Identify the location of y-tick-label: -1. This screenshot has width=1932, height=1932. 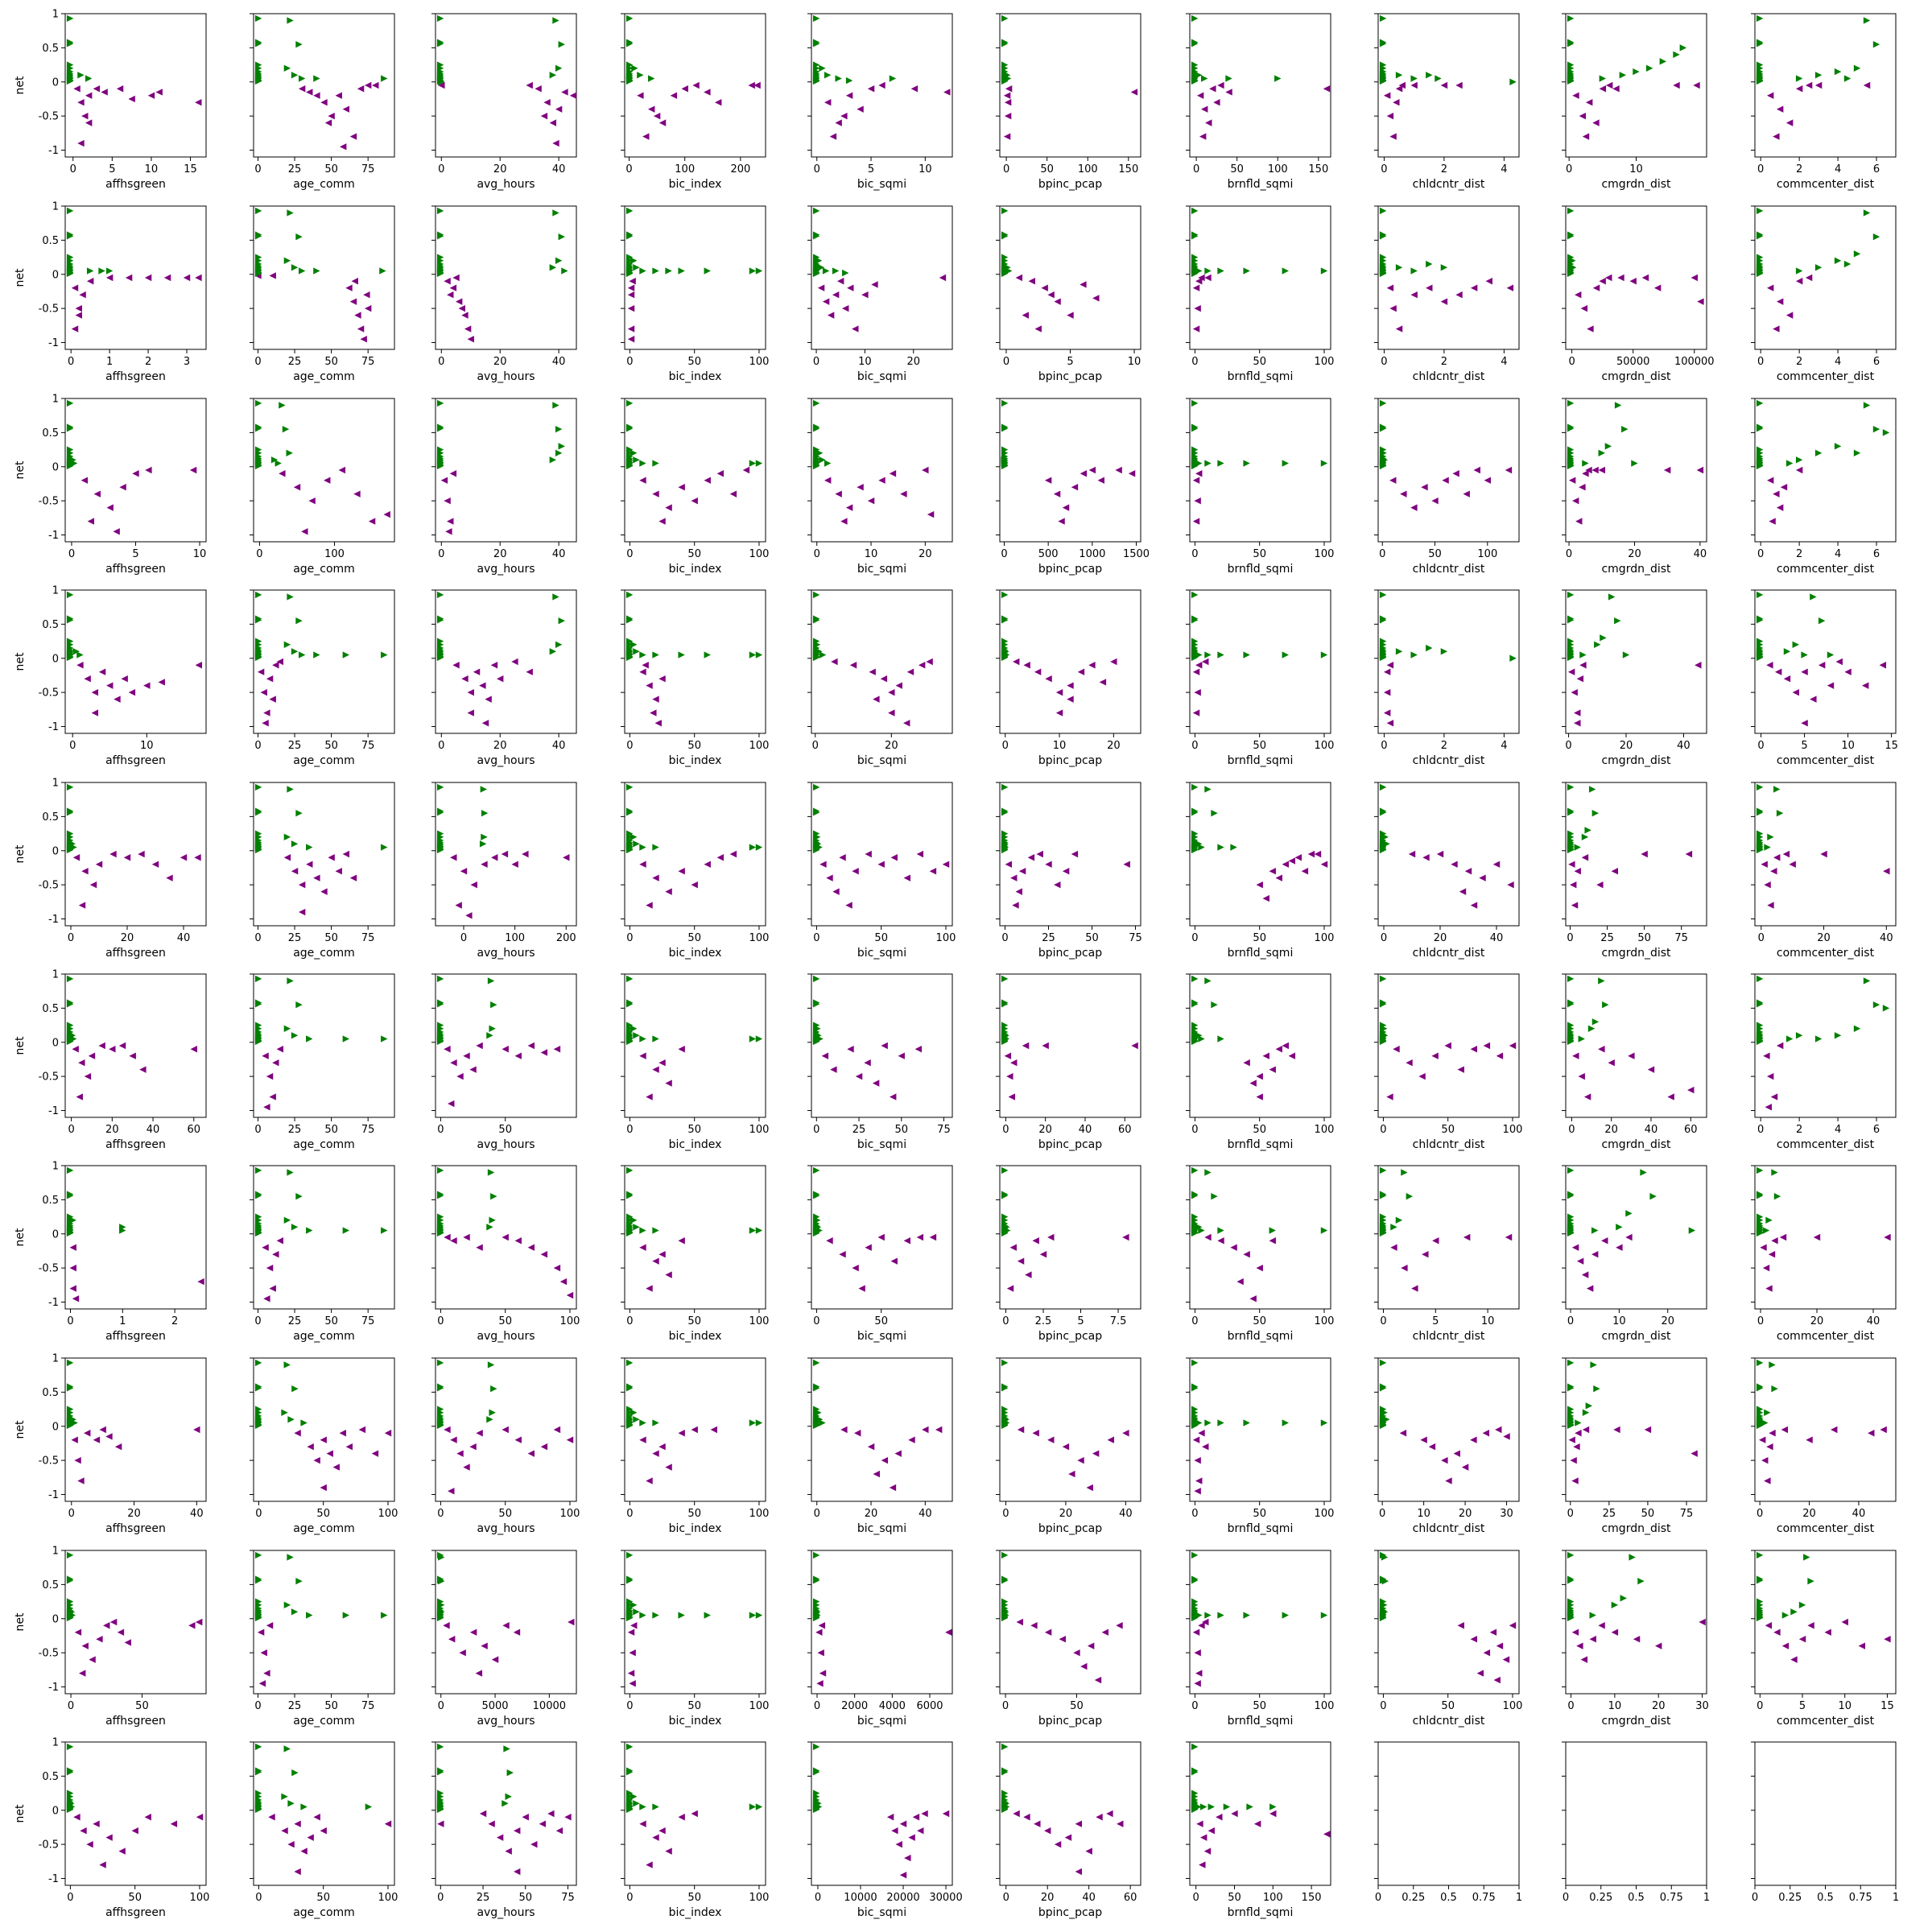
(53, 1495).